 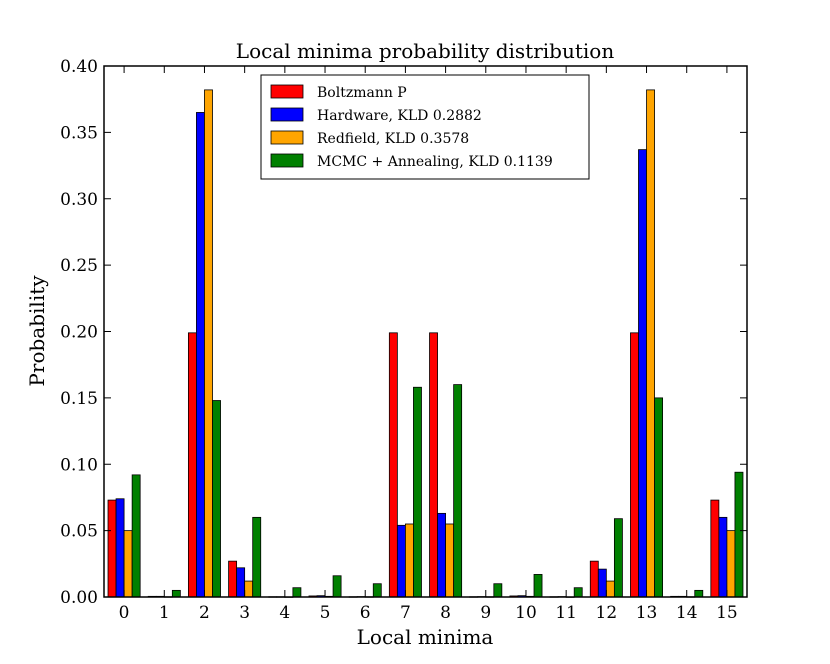 What do you see at coordinates (79, 399) in the screenshot?
I see `y-tick-label: 0.15` at bounding box center [79, 399].